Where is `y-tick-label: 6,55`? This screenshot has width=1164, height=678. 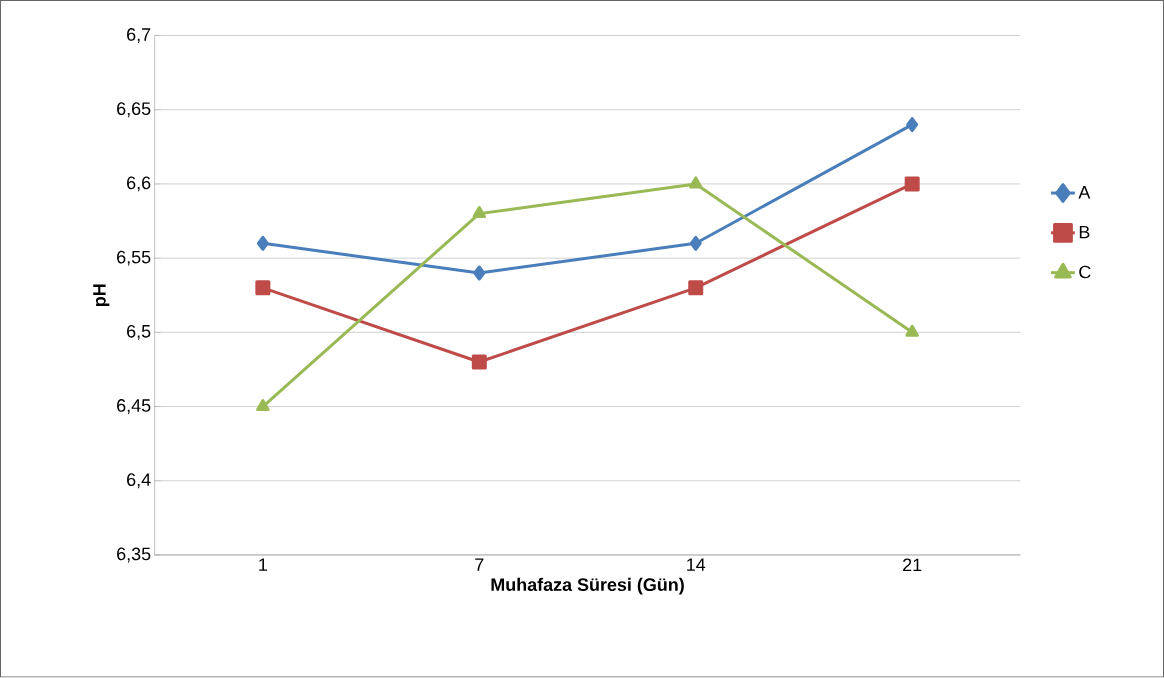 y-tick-label: 6,55 is located at coordinates (134, 258).